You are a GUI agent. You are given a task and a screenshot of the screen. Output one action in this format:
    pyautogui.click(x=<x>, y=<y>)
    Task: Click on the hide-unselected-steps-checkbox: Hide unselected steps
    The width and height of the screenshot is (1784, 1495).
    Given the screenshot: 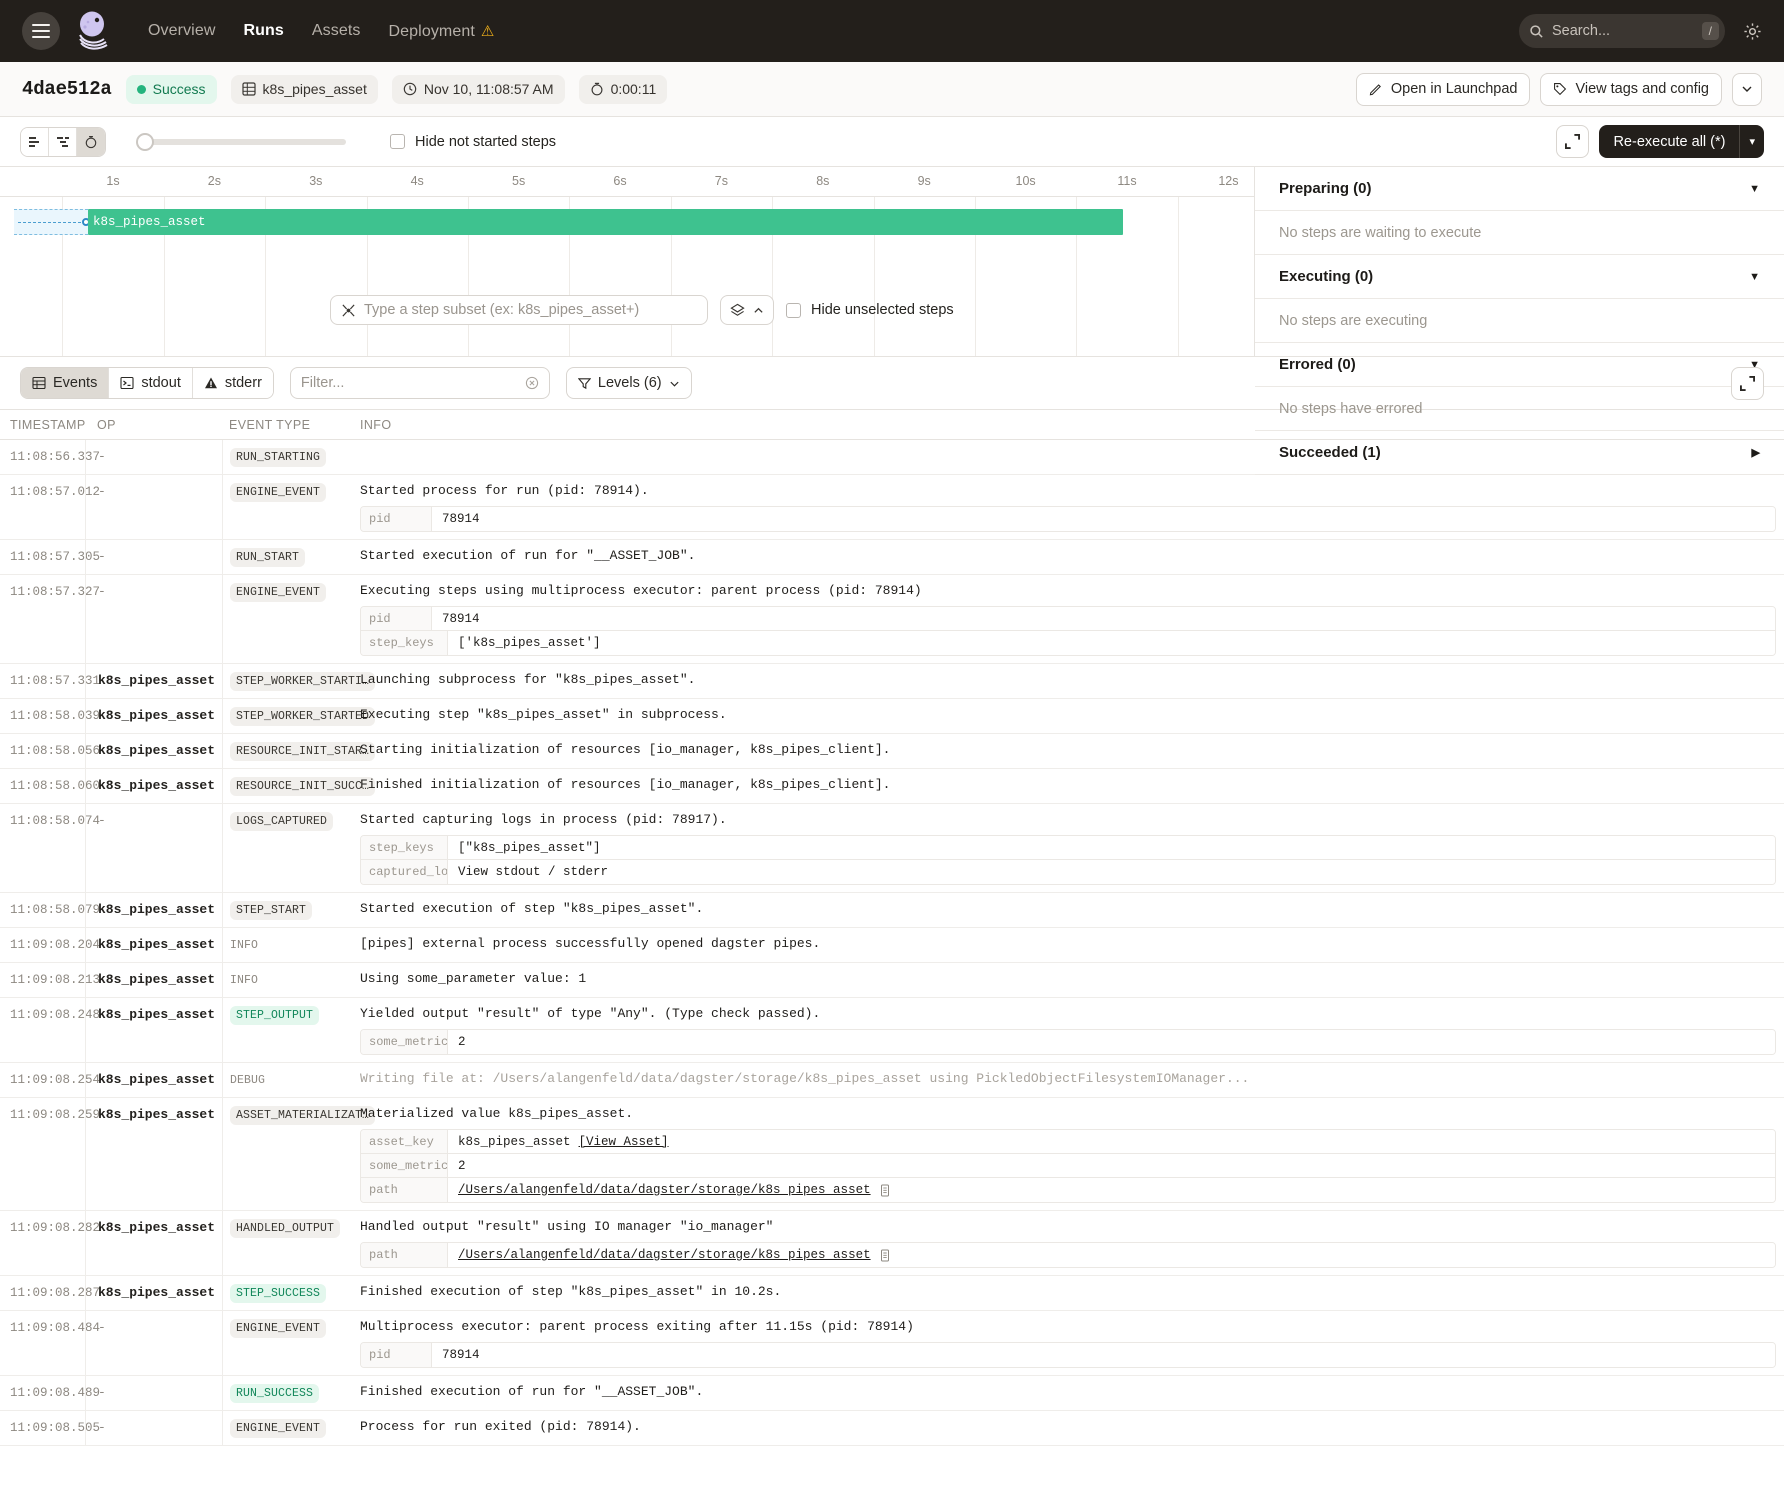 What is the action you would take?
    pyautogui.click(x=870, y=310)
    